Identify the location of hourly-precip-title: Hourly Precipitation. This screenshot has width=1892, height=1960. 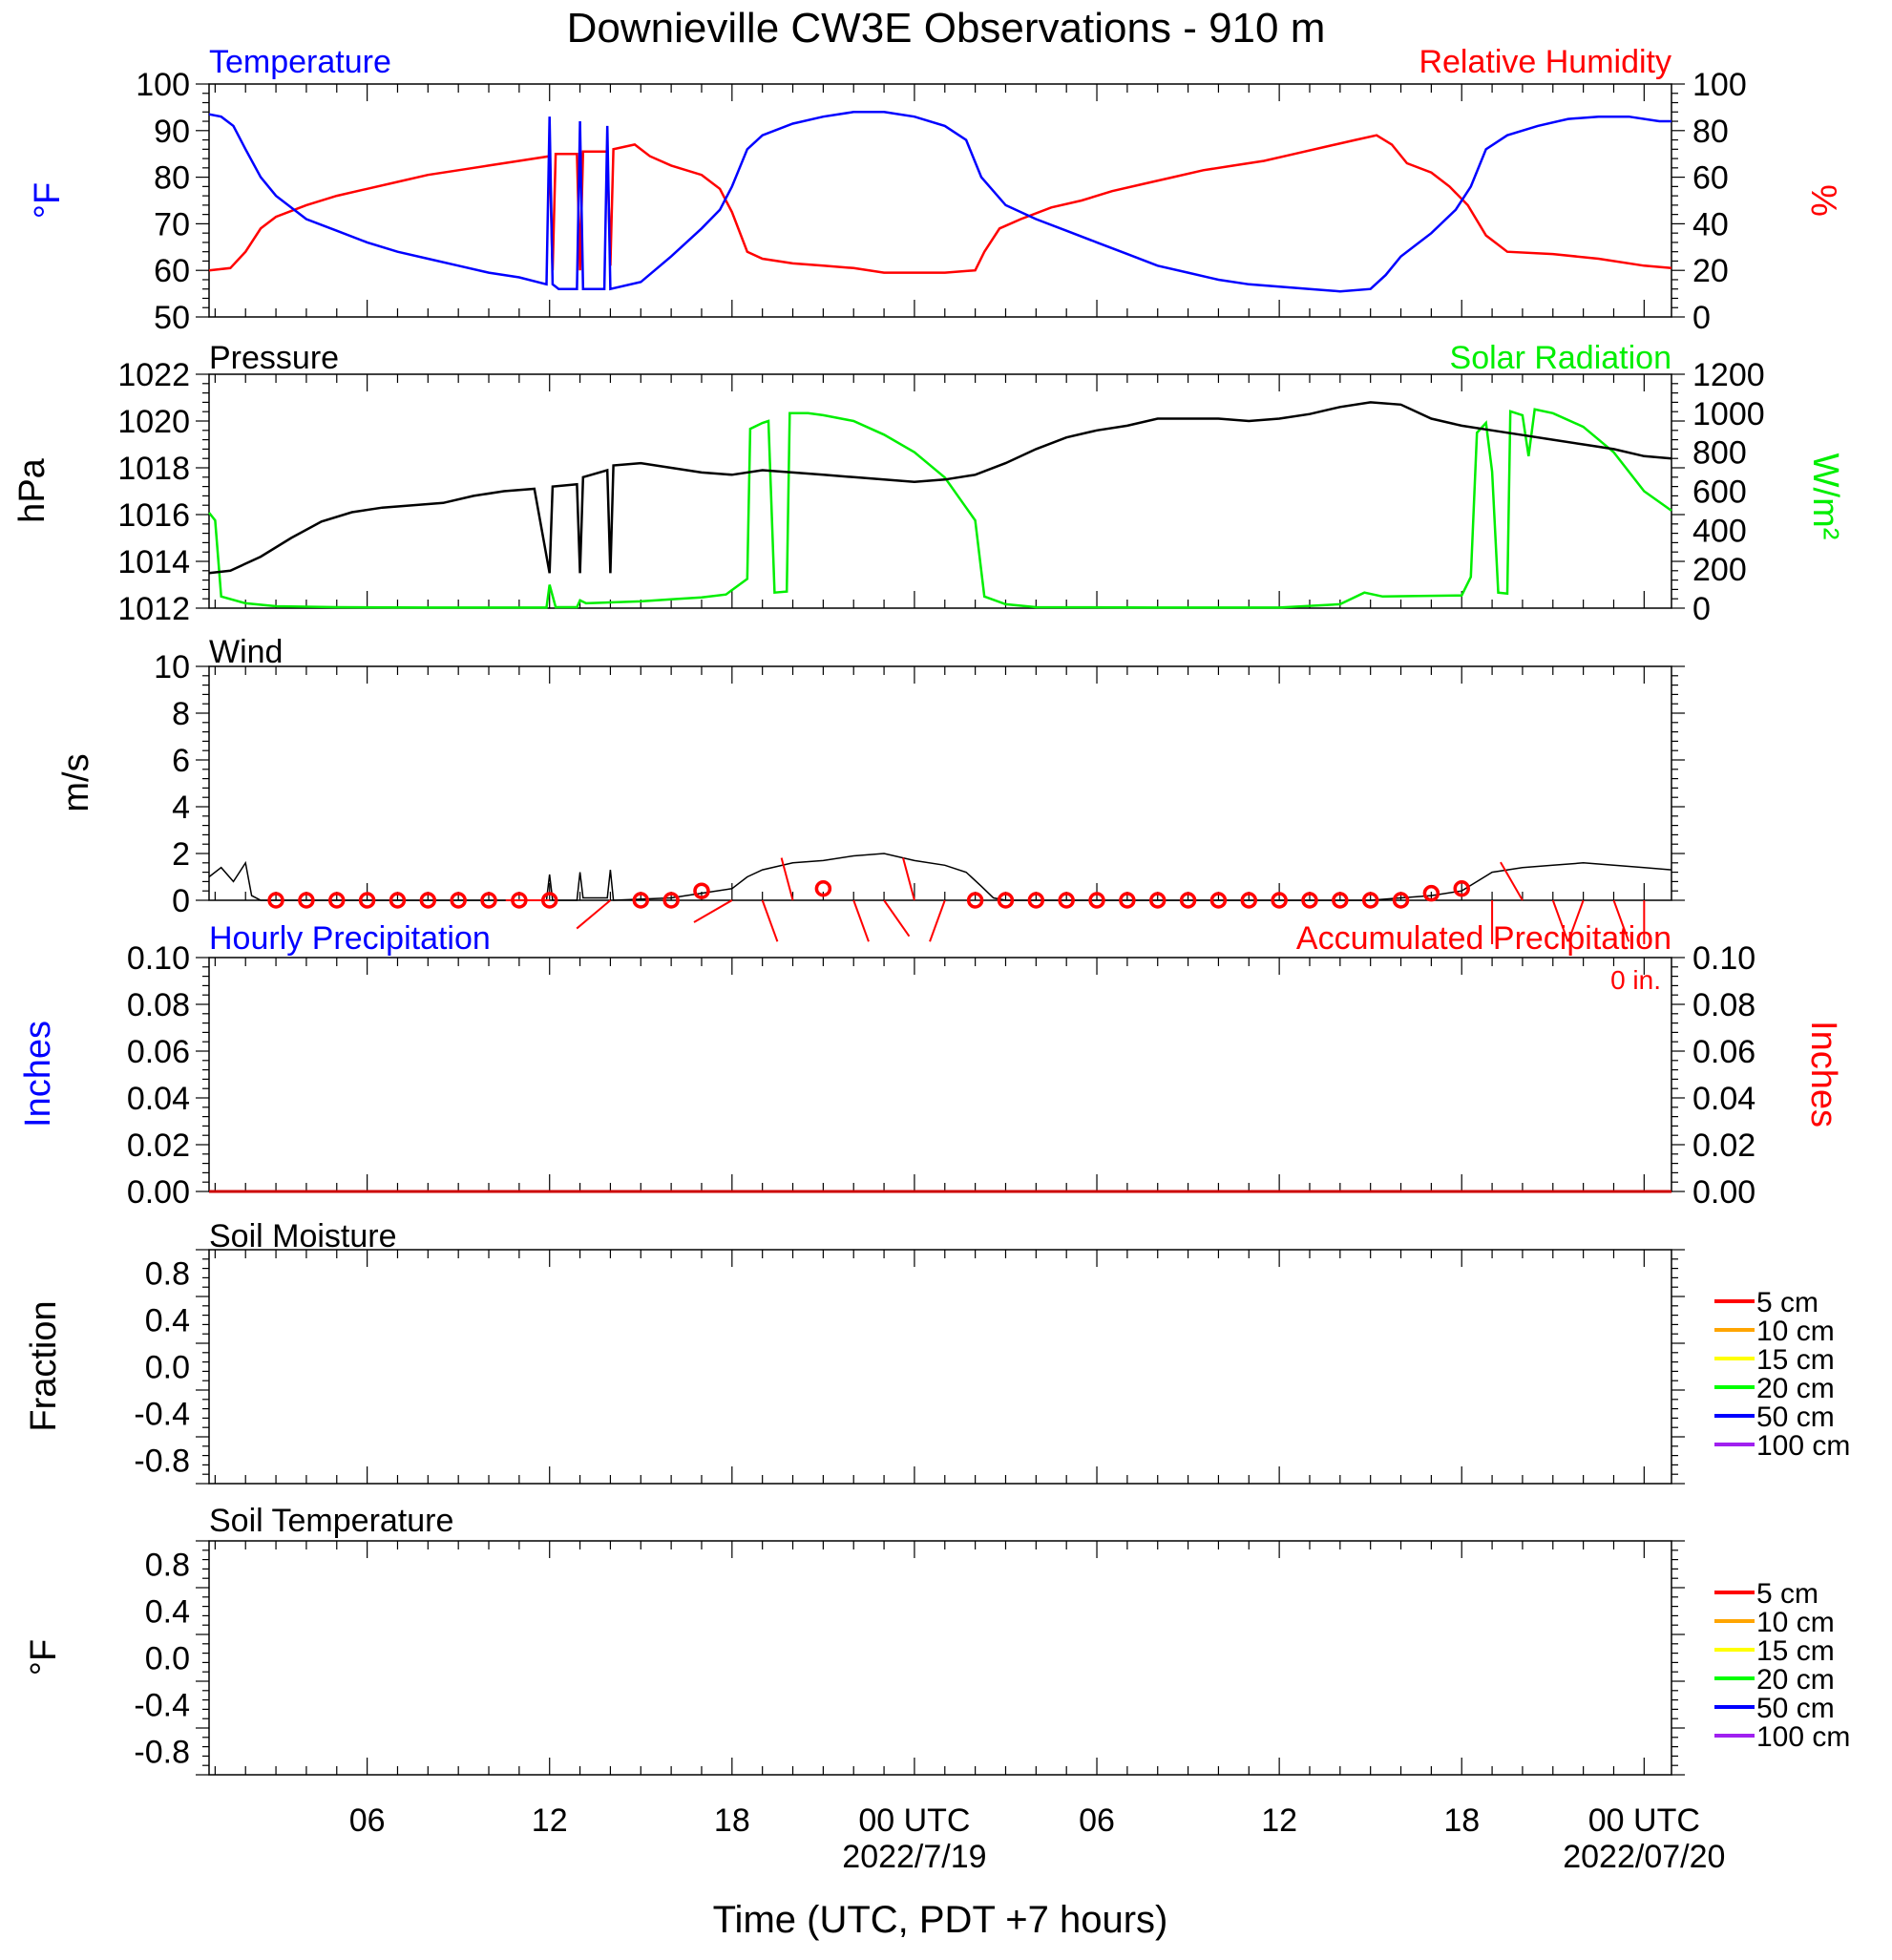
(350, 938).